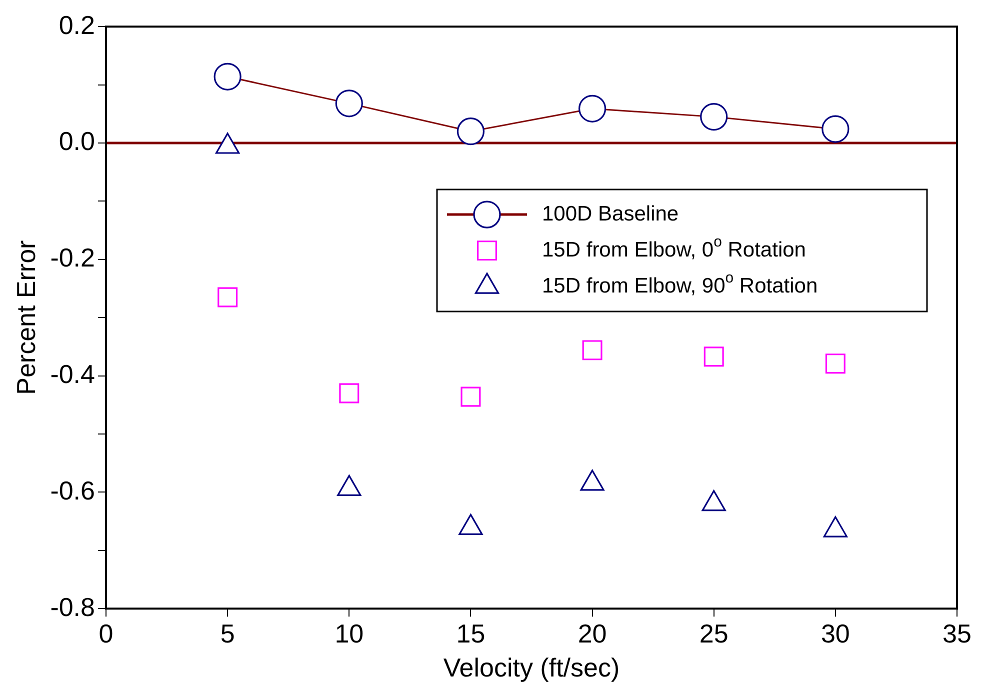 This screenshot has height=693, width=985. I want to click on y-tick-label: -0.8, so click(72, 607).